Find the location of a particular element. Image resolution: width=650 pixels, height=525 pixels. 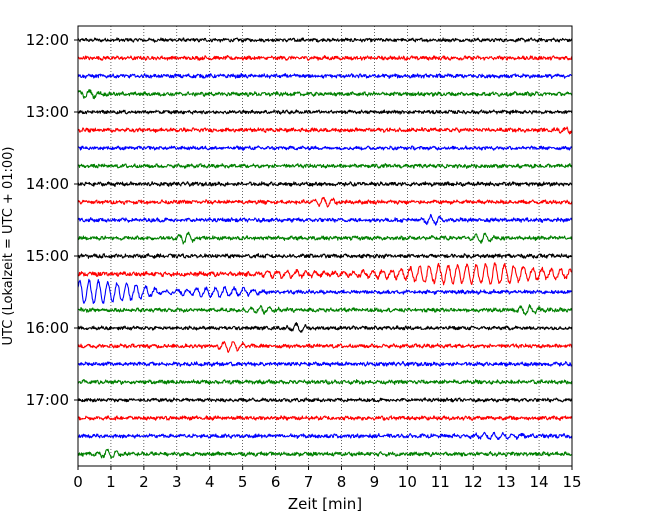

x-tick-label: 6 is located at coordinates (276, 482).